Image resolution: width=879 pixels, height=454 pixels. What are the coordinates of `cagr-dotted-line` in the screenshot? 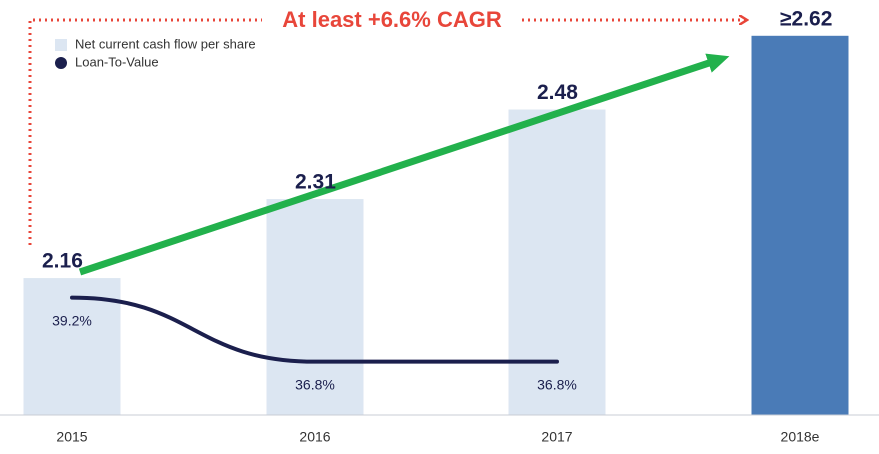 It's located at (145, 131).